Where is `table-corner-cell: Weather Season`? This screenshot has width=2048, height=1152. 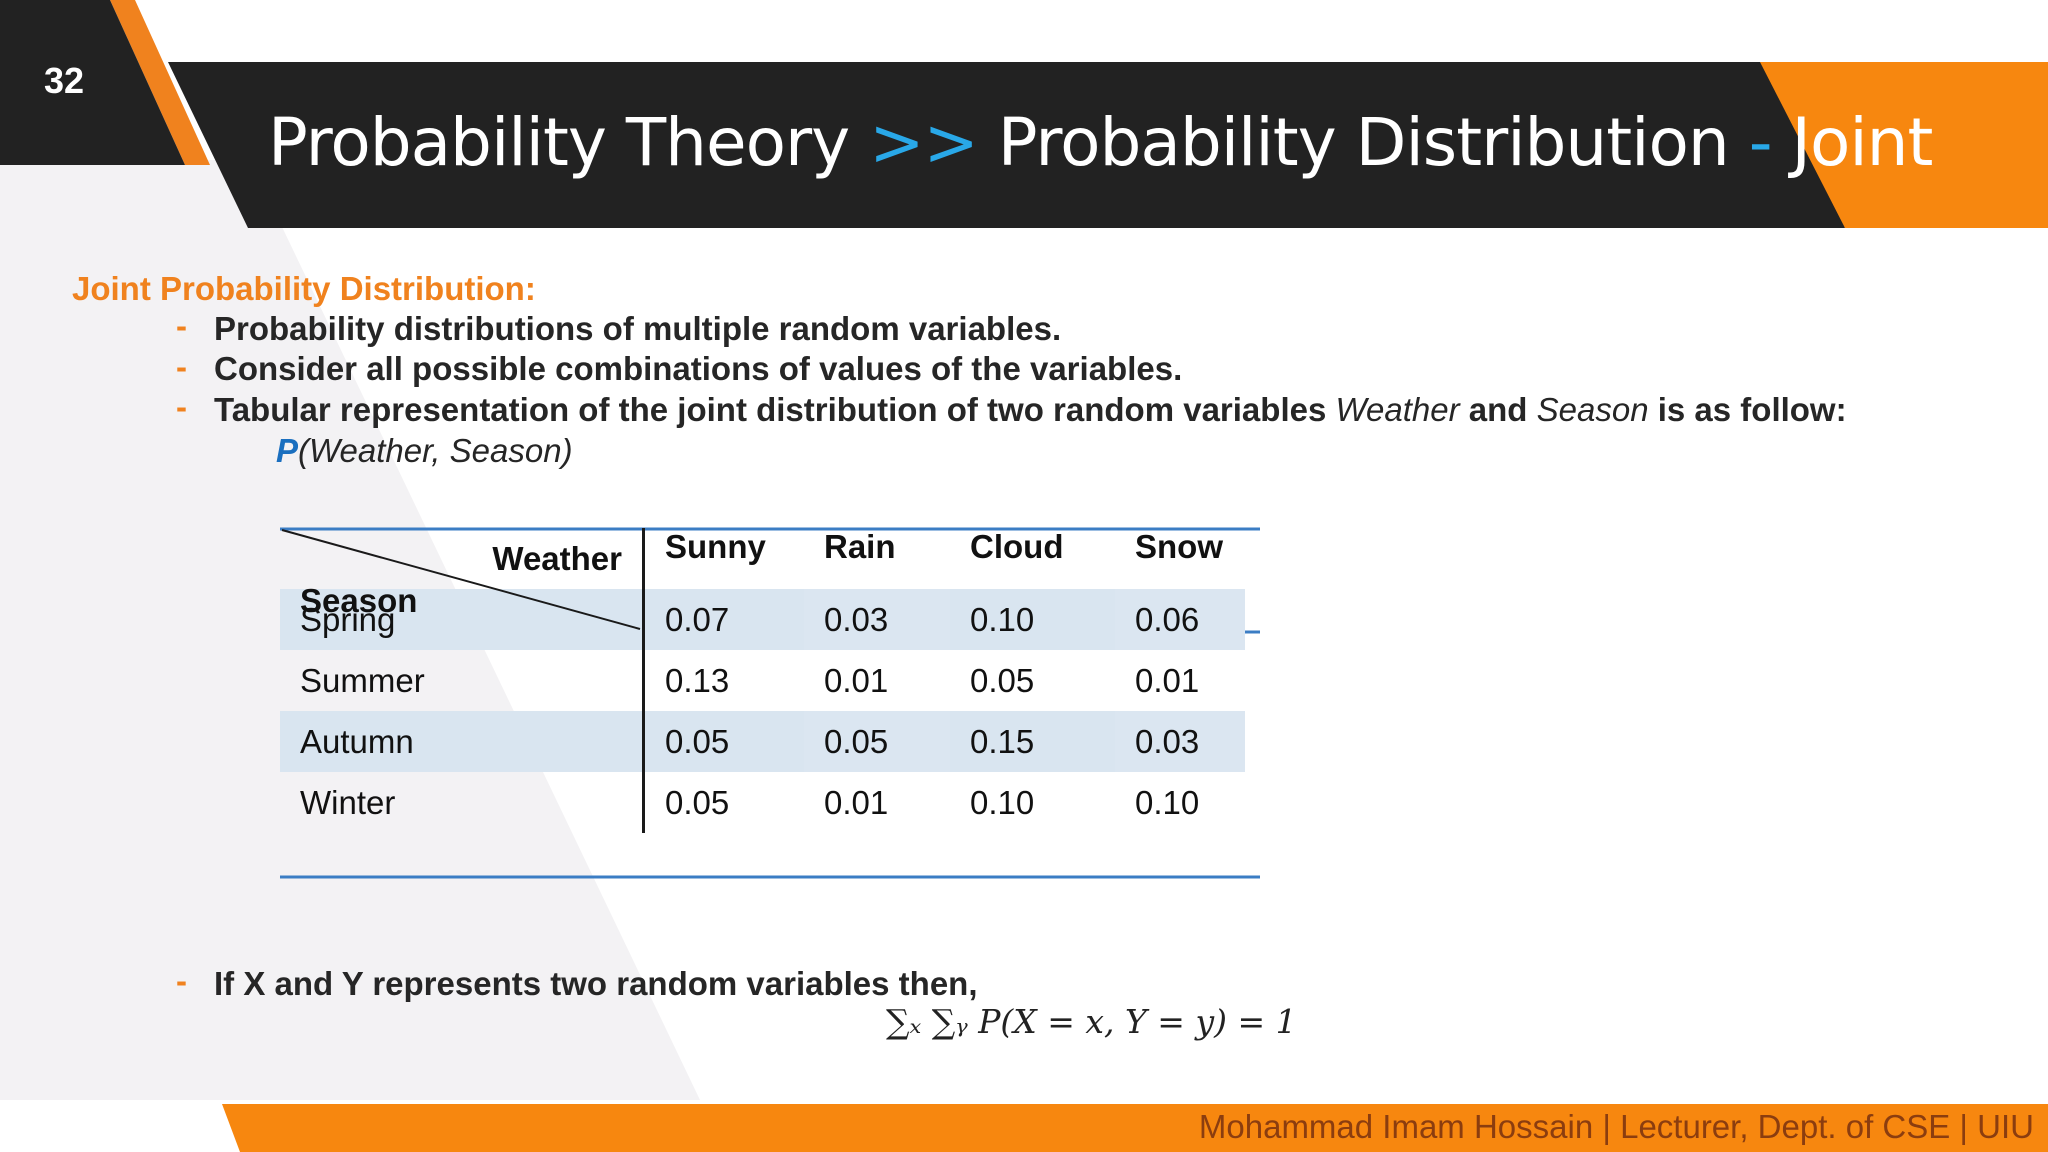 table-corner-cell: Weather Season is located at coordinates (462, 579).